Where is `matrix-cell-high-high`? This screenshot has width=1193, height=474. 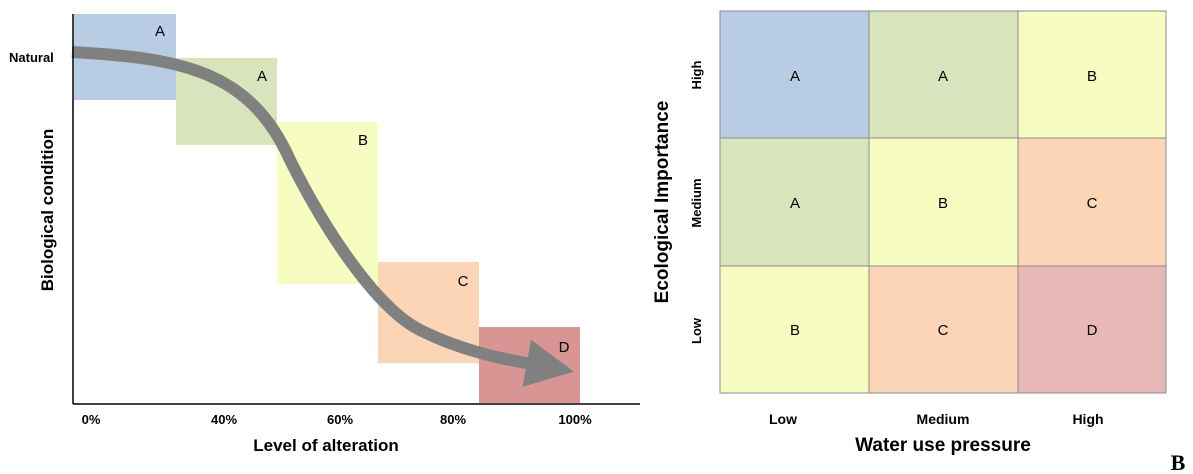
matrix-cell-high-high is located at coordinates (1092, 74).